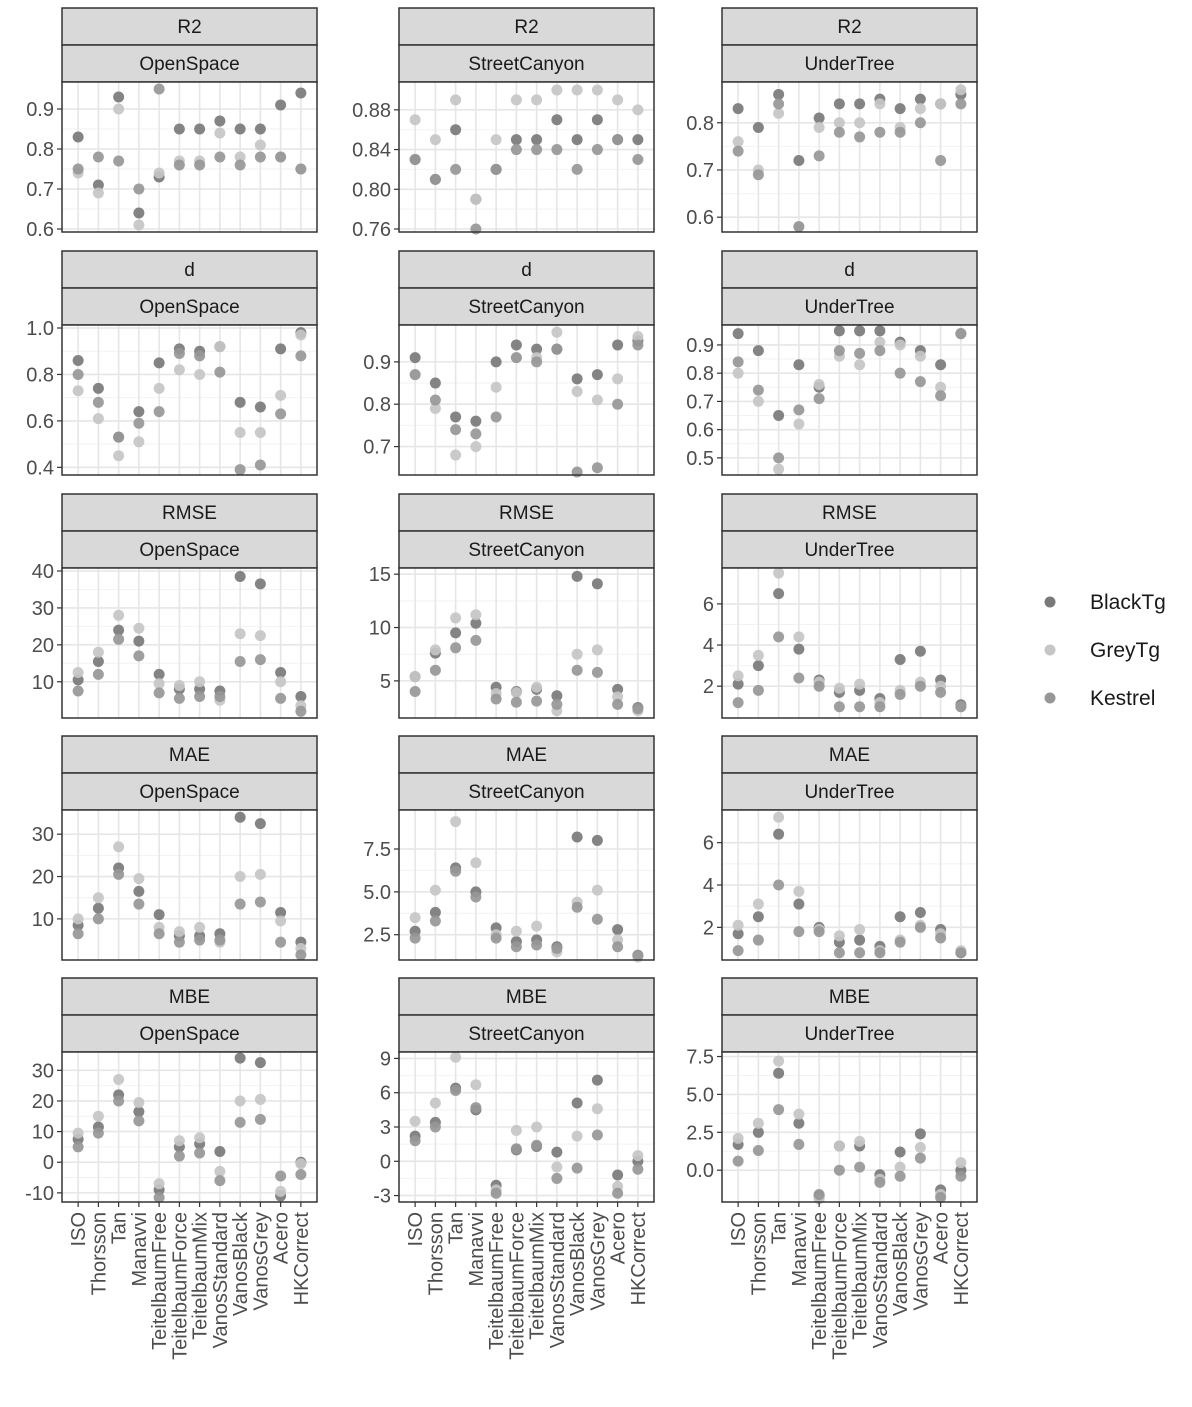 The height and width of the screenshot is (1407, 1192). What do you see at coordinates (700, 1171) in the screenshot?
I see `y-tick-label: 0.0` at bounding box center [700, 1171].